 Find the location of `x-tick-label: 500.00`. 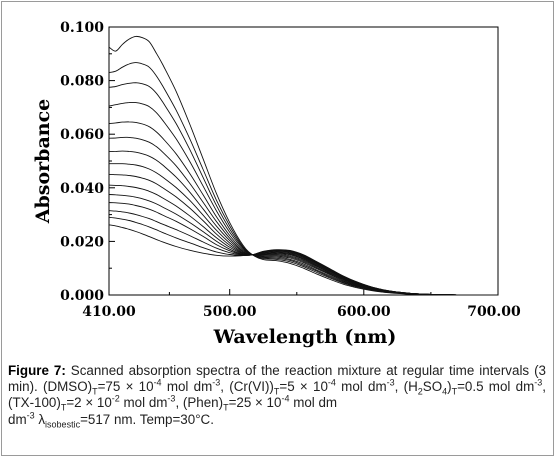

x-tick-label: 500.00 is located at coordinates (230, 312).